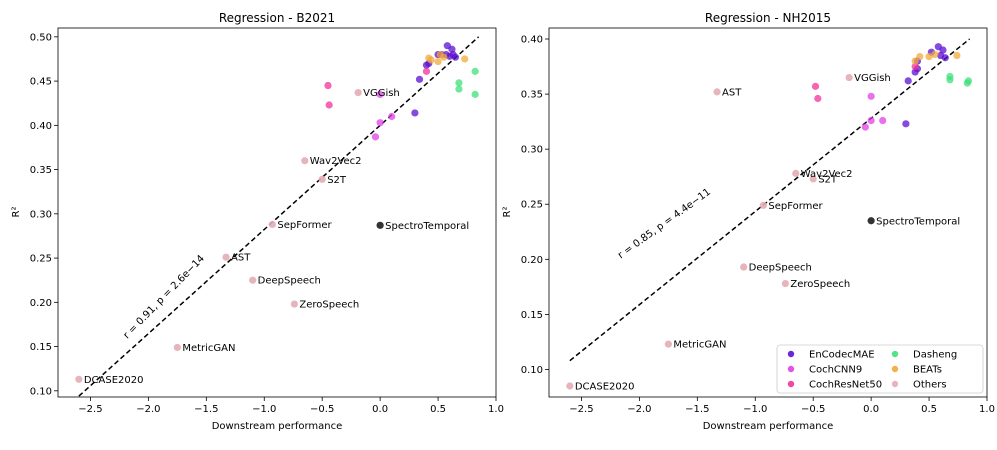 Image resolution: width=997 pixels, height=450 pixels. Describe the element at coordinates (329, 305) in the screenshot. I see `point-label: ZeroSpeech` at that location.